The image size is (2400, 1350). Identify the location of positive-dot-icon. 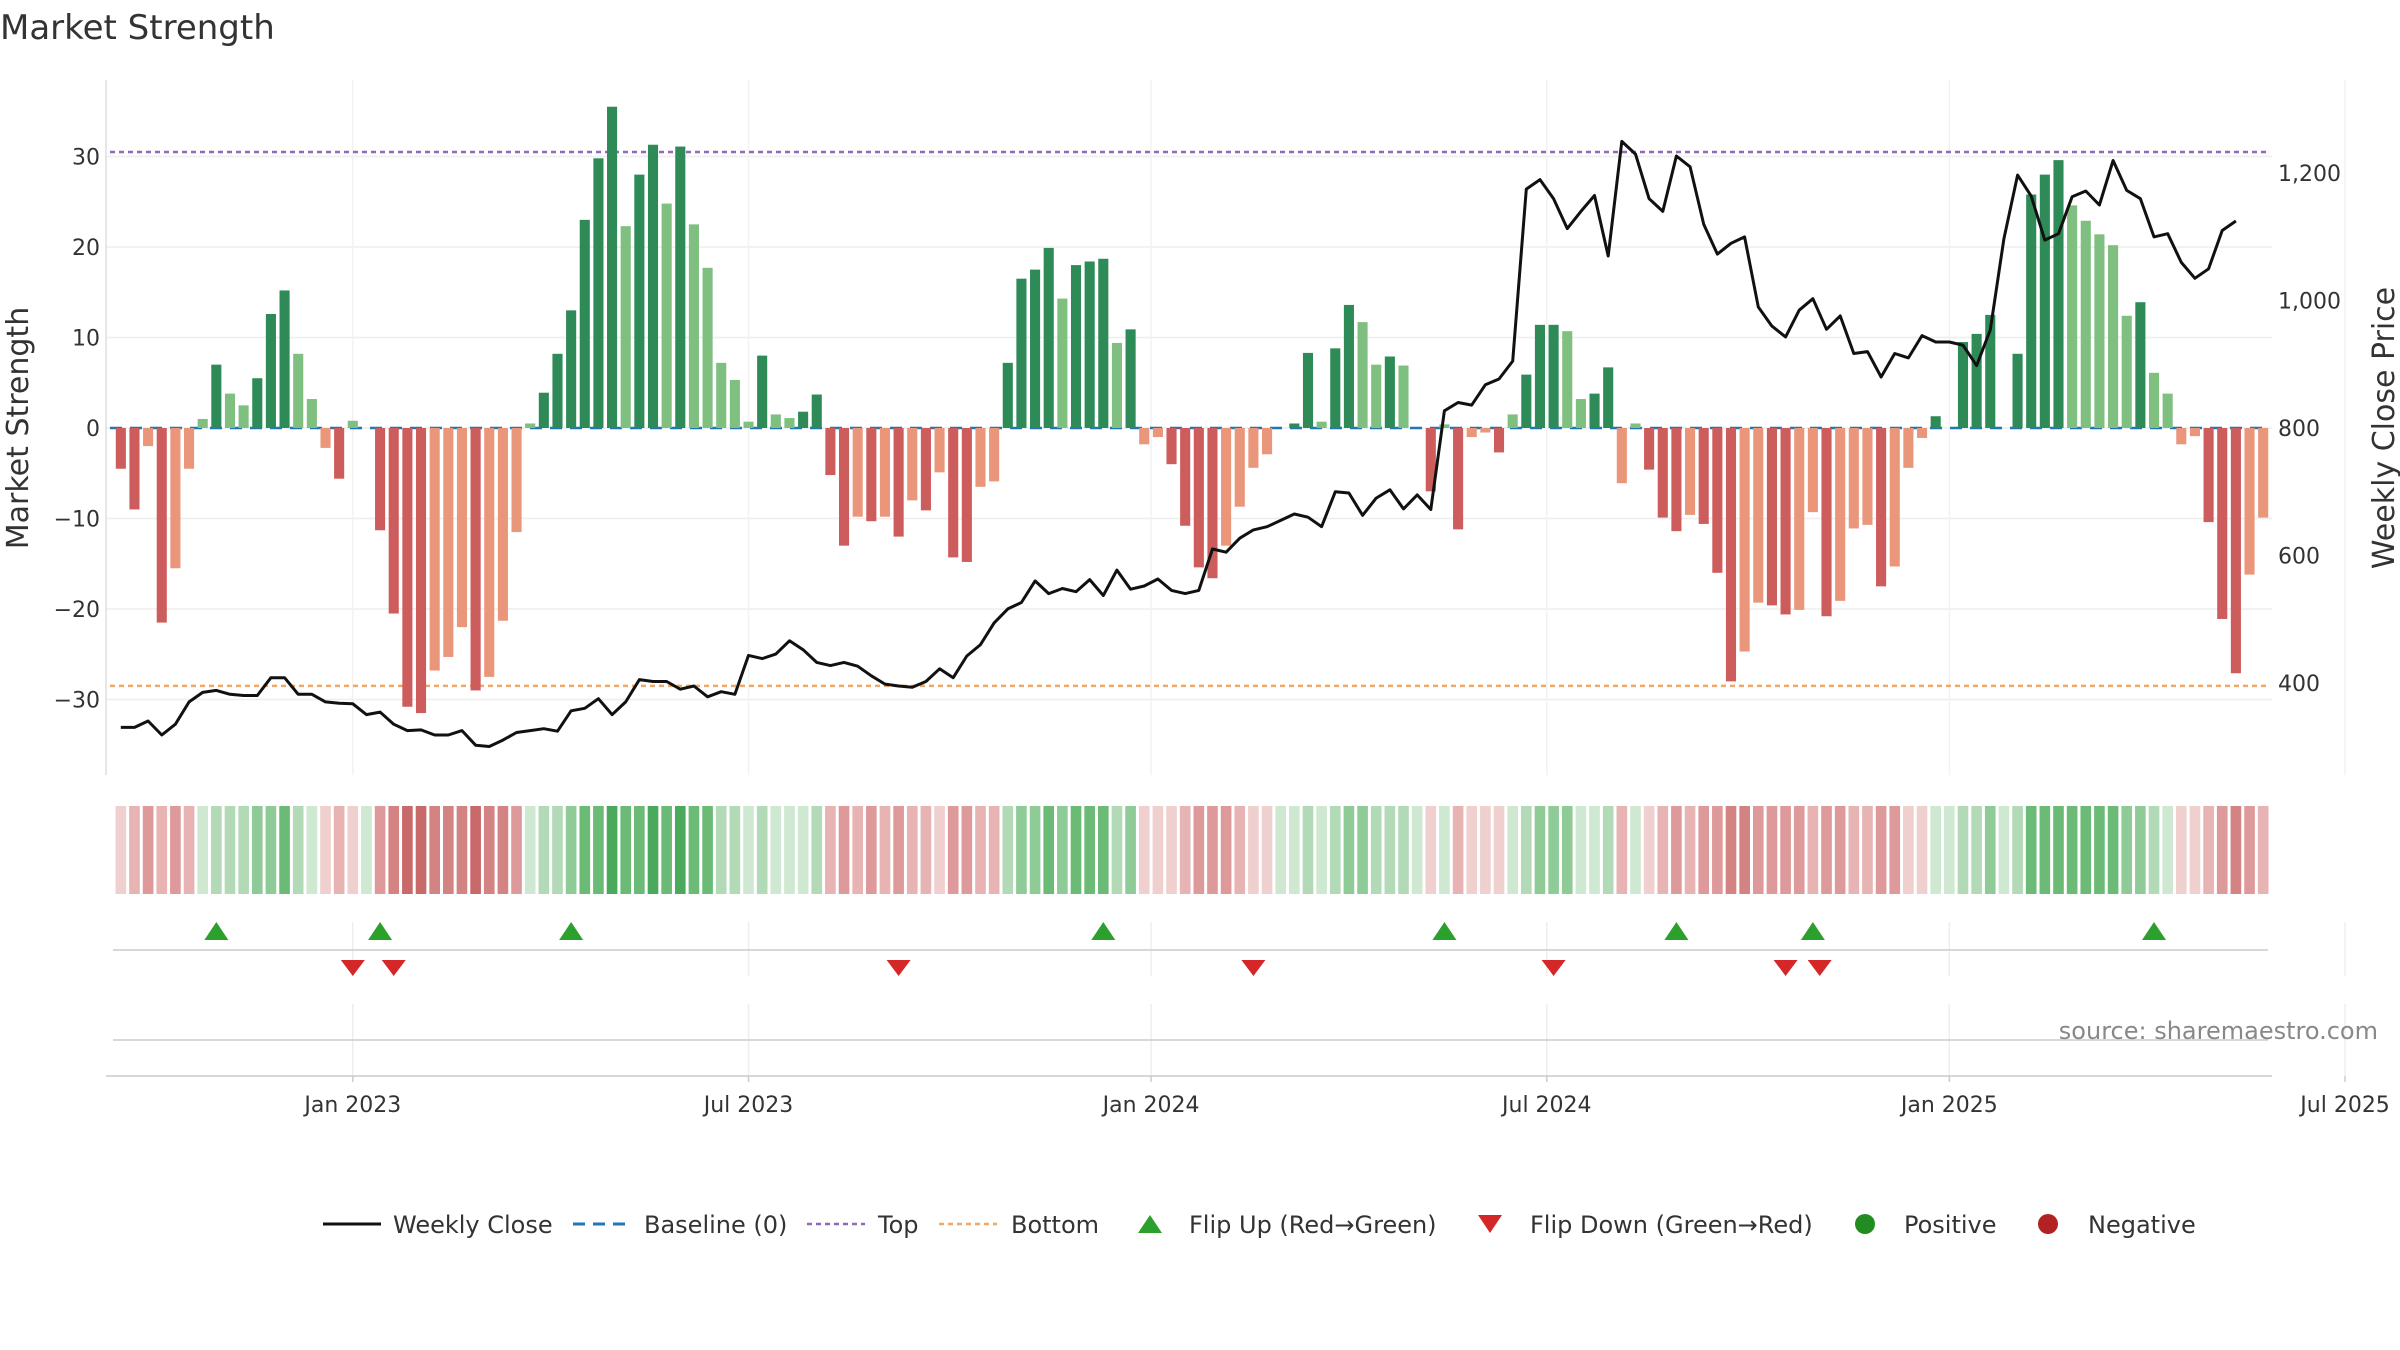
(1865, 1224).